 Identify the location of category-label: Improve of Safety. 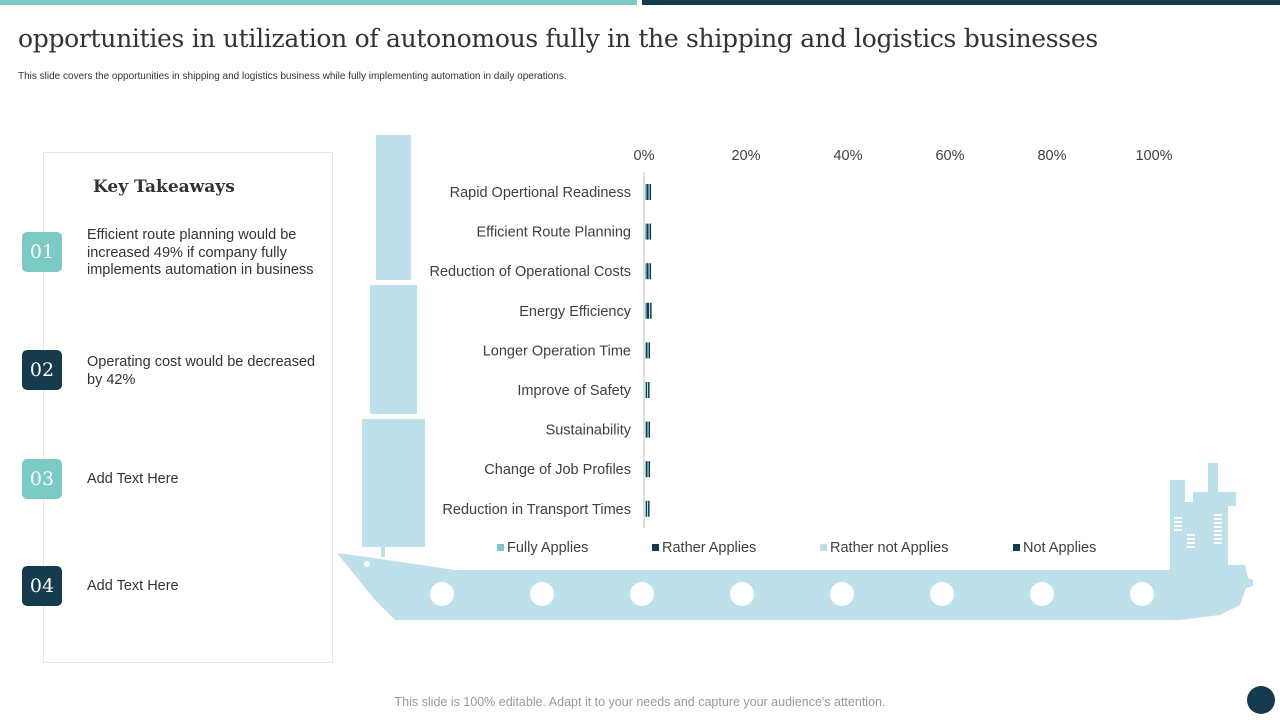
(574, 391).